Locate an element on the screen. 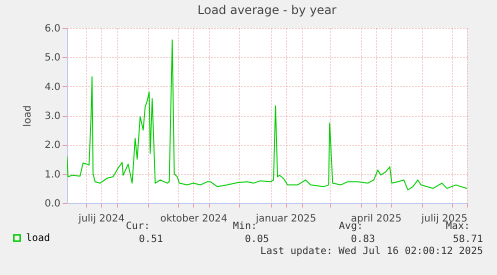  legend-label: load is located at coordinates (38, 238).